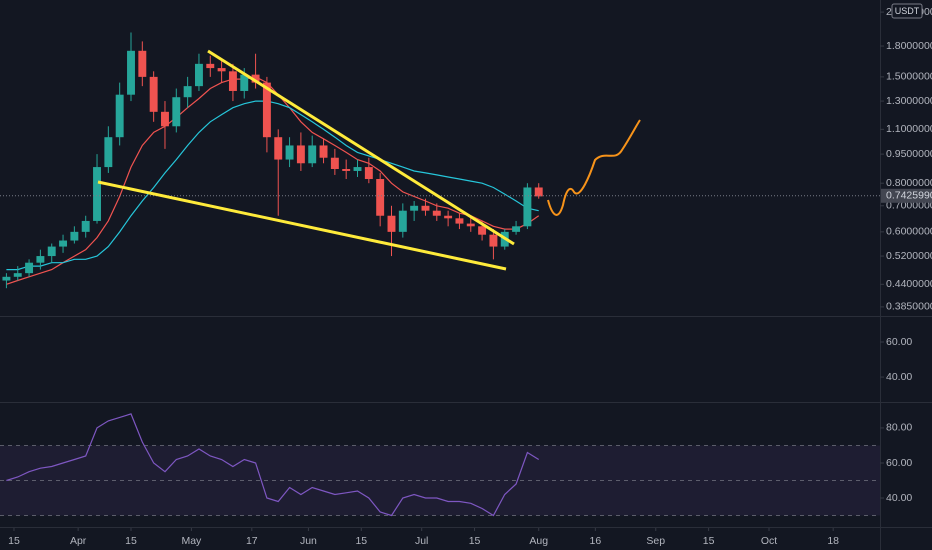  What do you see at coordinates (909, 183) in the screenshot?
I see `y-tick-label: 0.80000000` at bounding box center [909, 183].